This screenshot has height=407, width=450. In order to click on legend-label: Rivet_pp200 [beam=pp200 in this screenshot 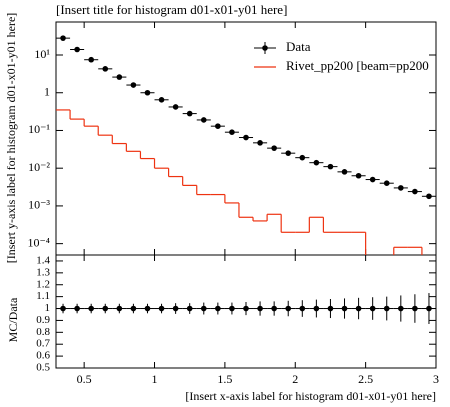, I will do `click(357, 65)`.